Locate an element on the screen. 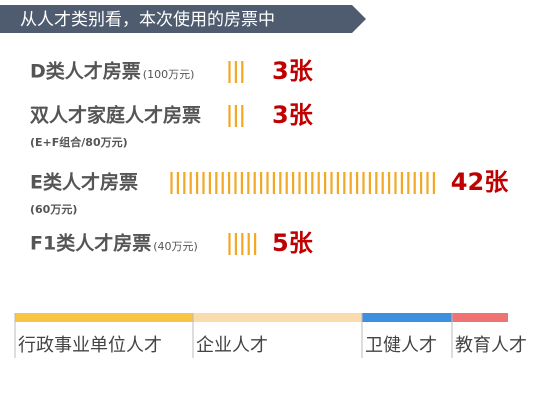  category-label: 双人才家庭人才房票 is located at coordinates (115, 115).